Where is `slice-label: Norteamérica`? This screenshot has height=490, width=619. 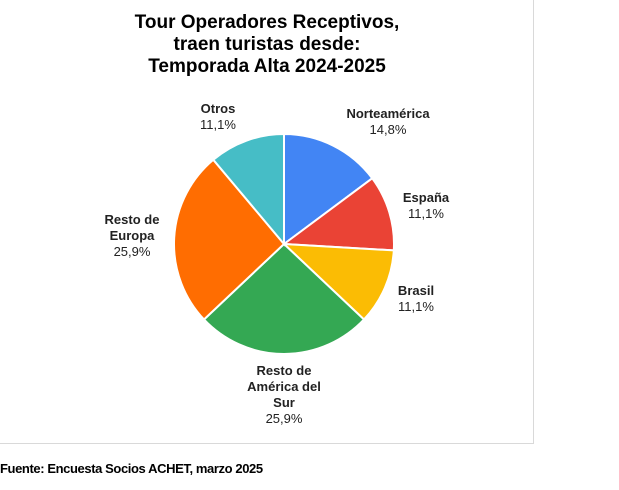
slice-label: Norteamérica is located at coordinates (388, 113).